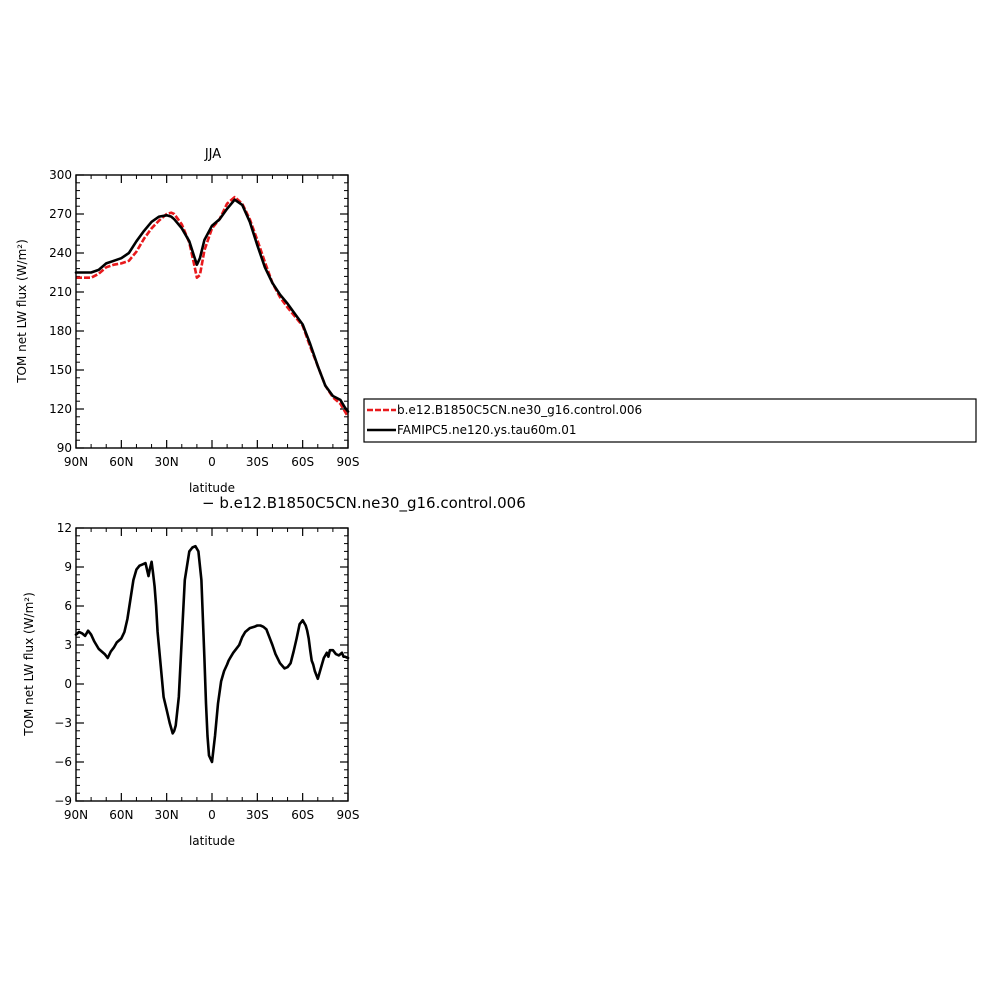 The image size is (992, 991). I want to click on legend-label-famip: FAMIPC5.ne120.ys.tau60m.01, so click(487, 430).